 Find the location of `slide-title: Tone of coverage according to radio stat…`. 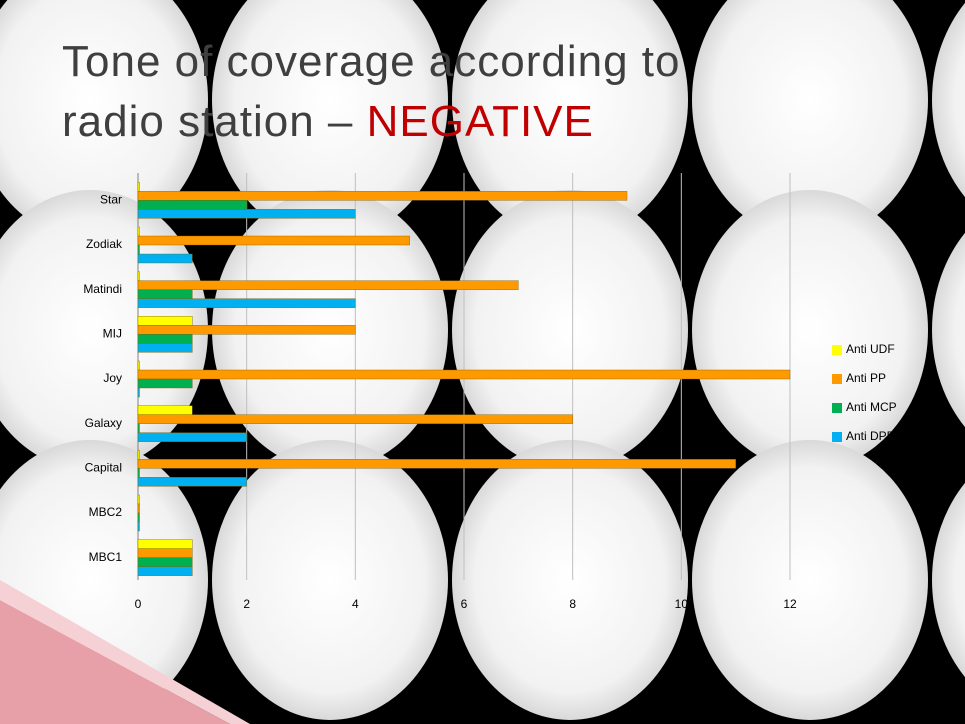

slide-title: Tone of coverage according to radio stat… is located at coordinates (422, 92).